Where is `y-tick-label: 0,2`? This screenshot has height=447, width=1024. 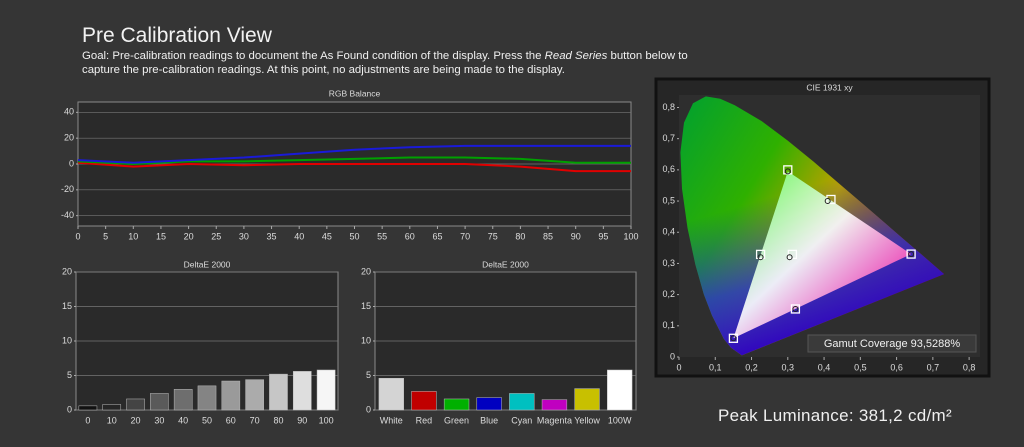
y-tick-label: 0,2 is located at coordinates (668, 294).